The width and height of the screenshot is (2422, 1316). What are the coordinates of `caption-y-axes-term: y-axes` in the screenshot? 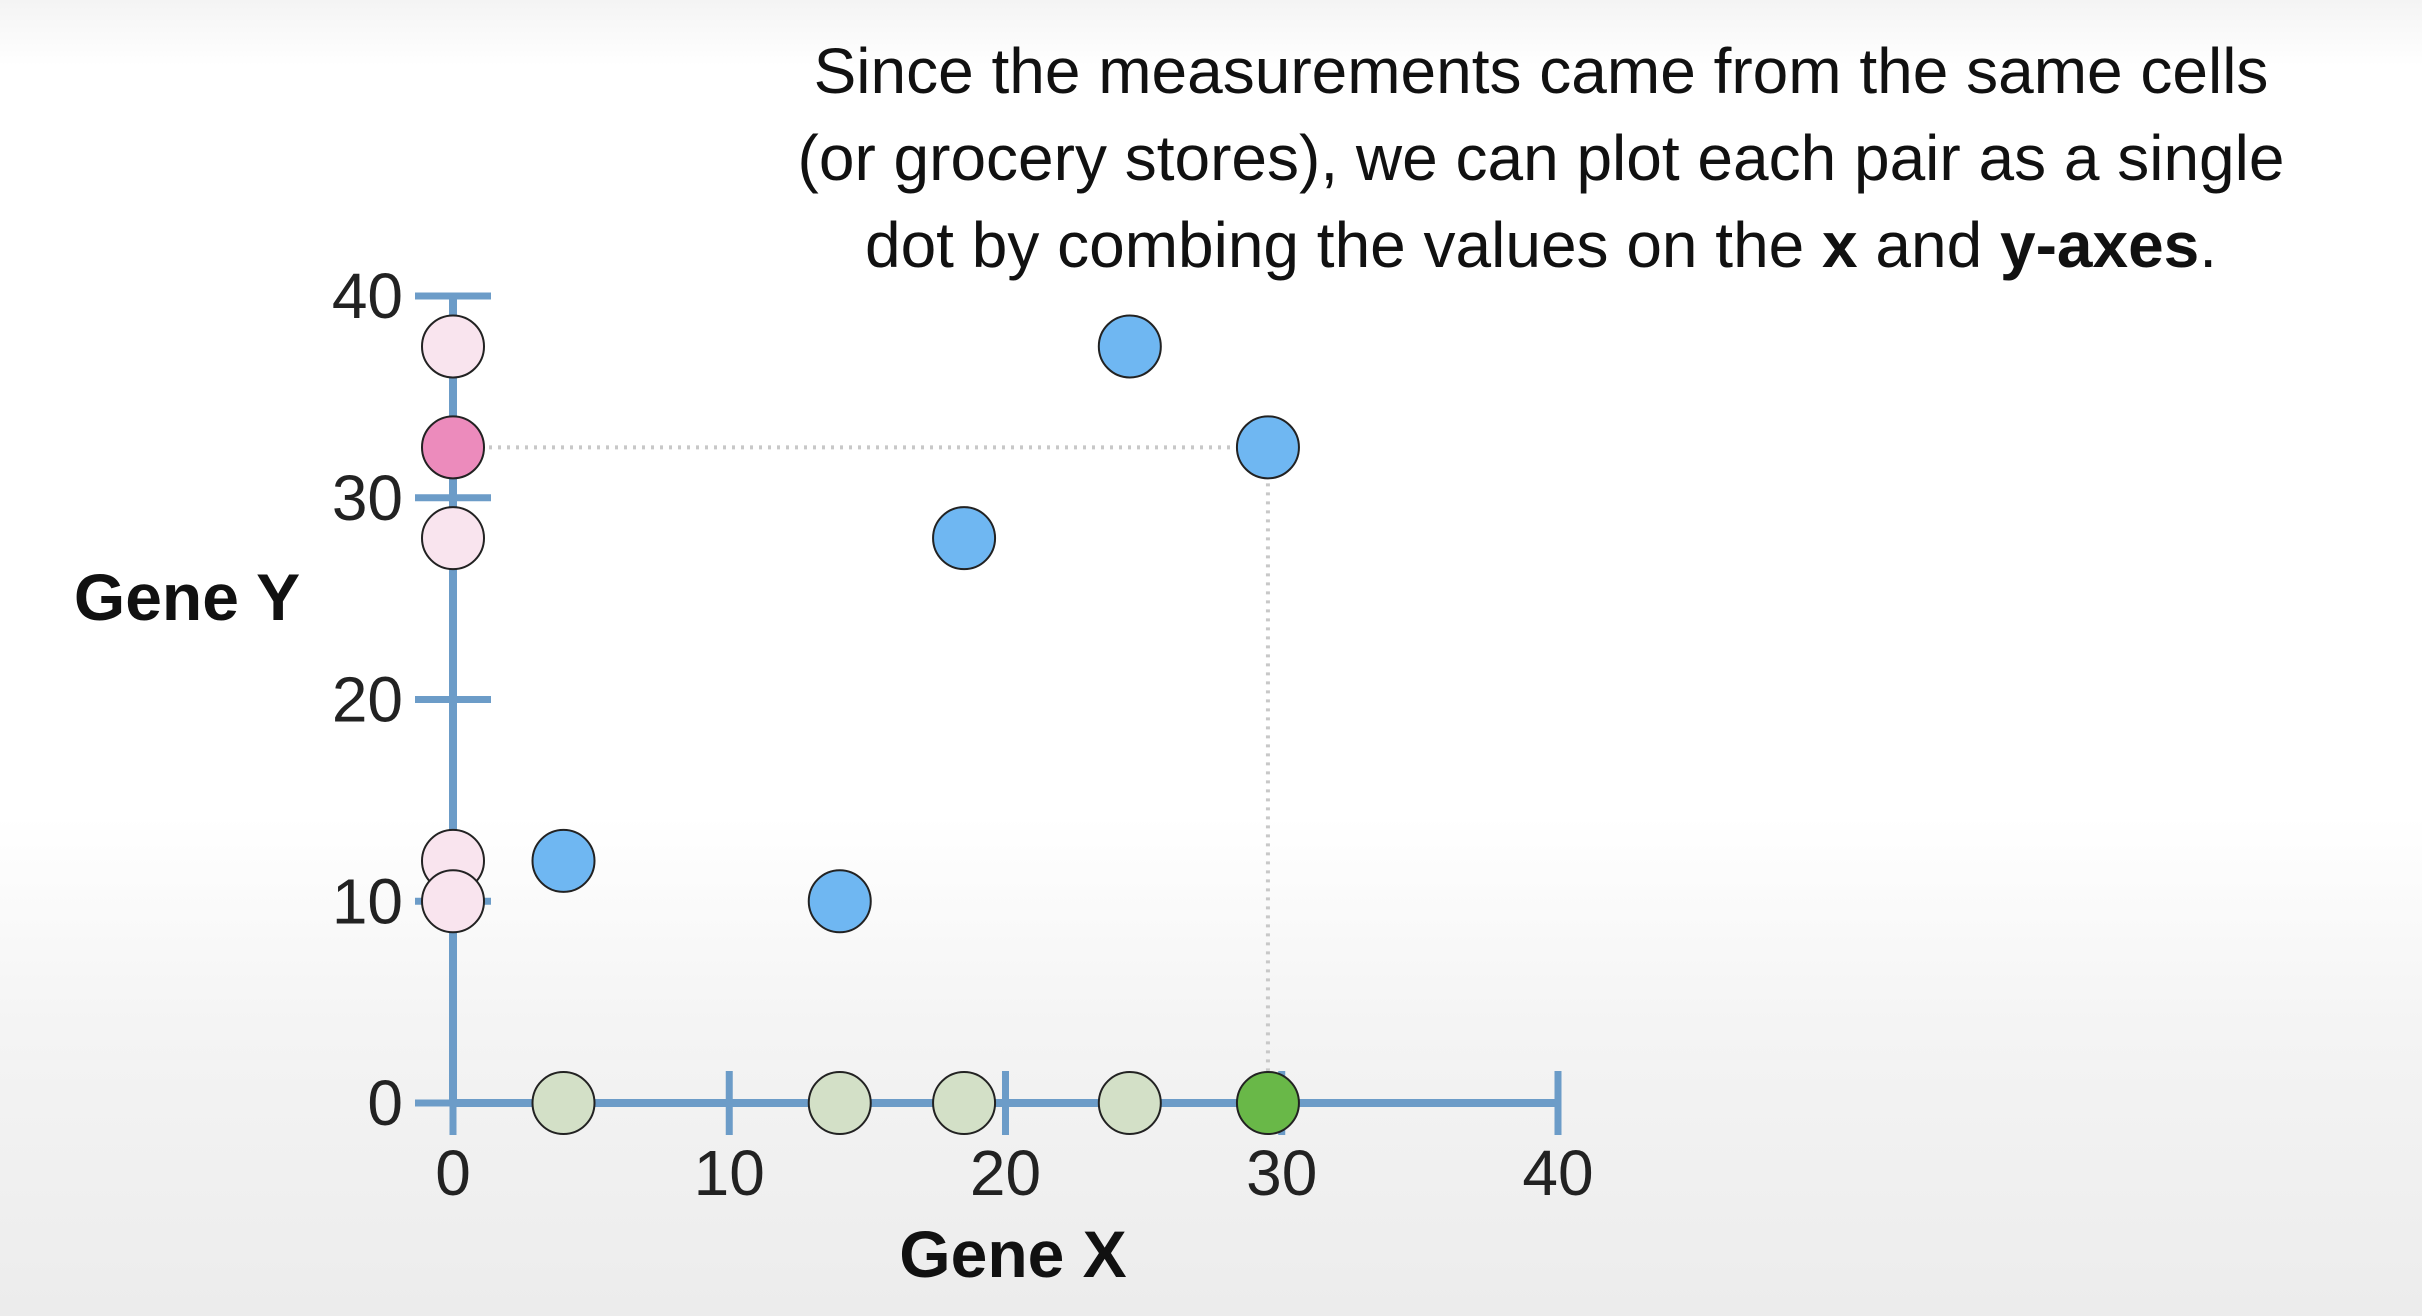 It's located at (2099, 245).